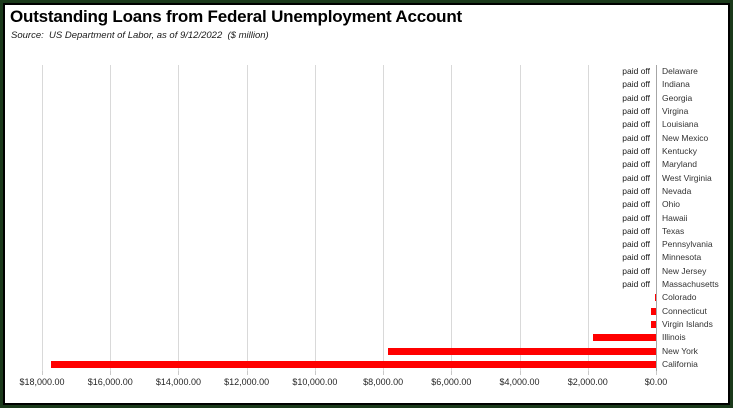 Image resolution: width=733 pixels, height=408 pixels. Describe the element at coordinates (636, 150) in the screenshot. I see `paid-off-label-kentucky: paid off` at that location.